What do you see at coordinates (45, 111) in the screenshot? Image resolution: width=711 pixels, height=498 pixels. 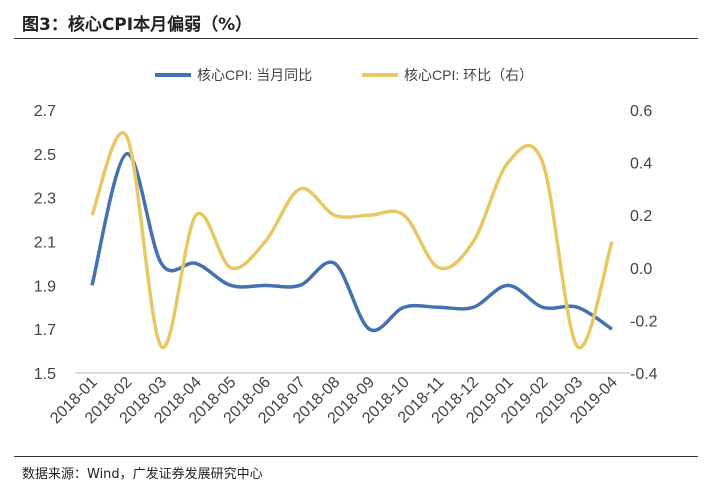 I see `left-tick-label: 2.7` at bounding box center [45, 111].